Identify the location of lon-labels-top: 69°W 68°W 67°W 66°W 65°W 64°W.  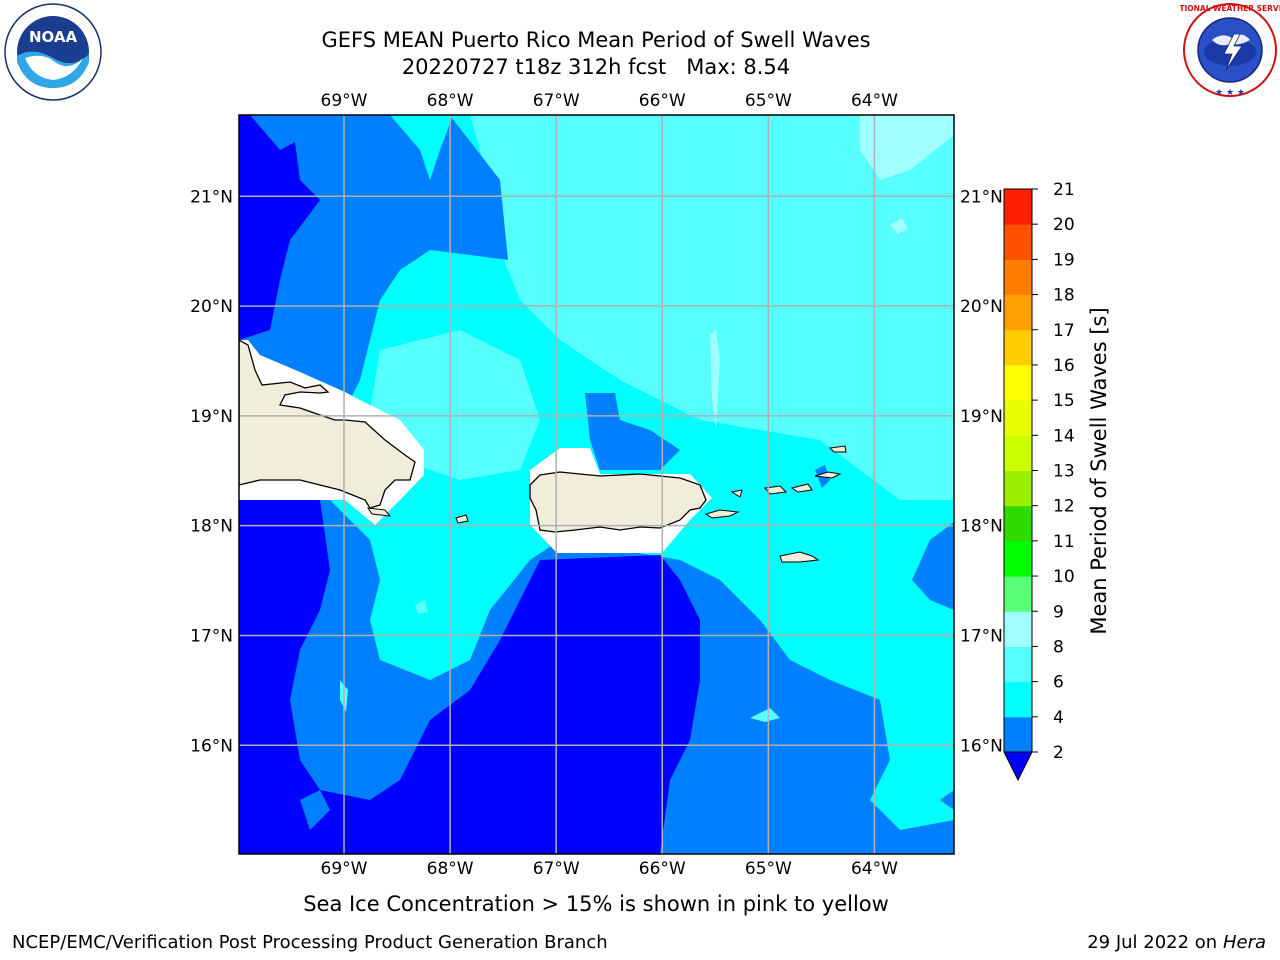
(610, 101).